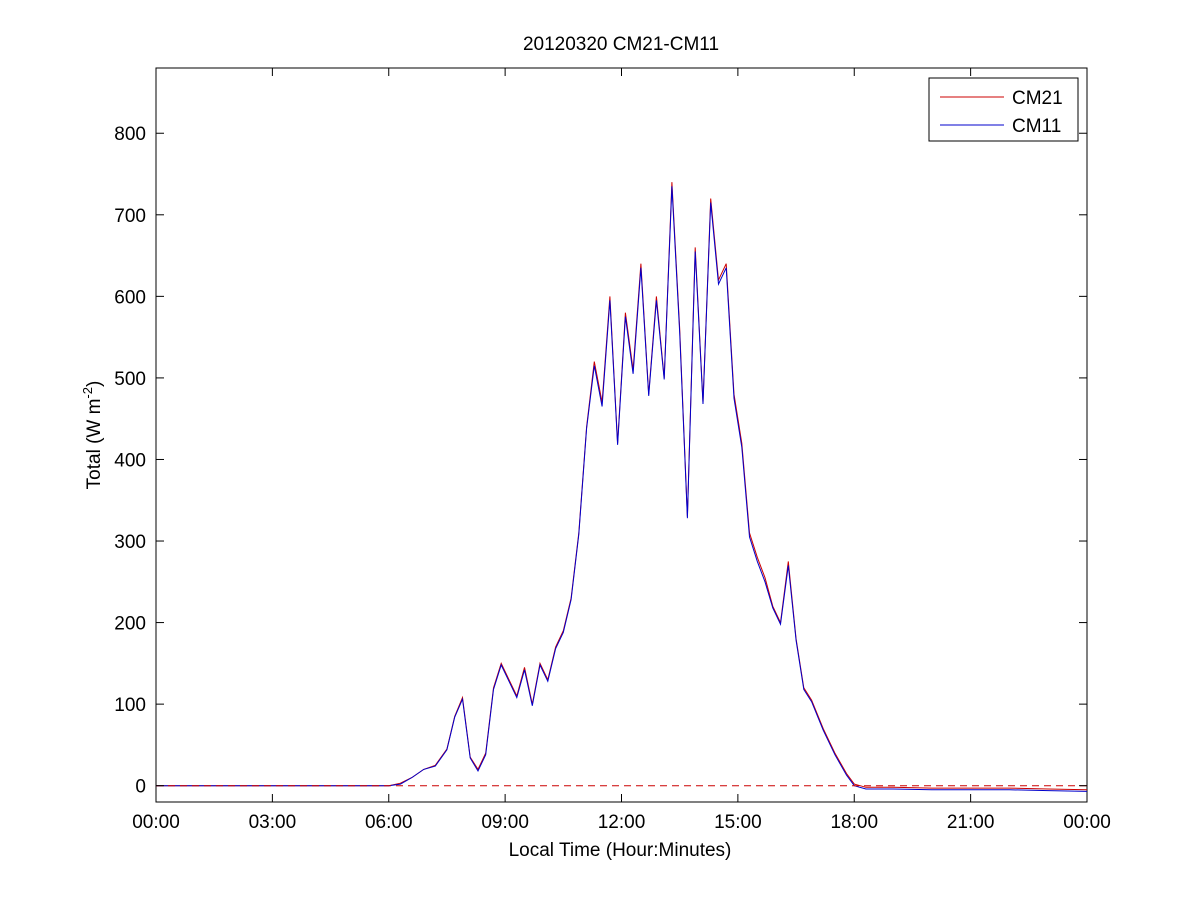  I want to click on y-axis-label-main: Total (W m, so click(94, 444).